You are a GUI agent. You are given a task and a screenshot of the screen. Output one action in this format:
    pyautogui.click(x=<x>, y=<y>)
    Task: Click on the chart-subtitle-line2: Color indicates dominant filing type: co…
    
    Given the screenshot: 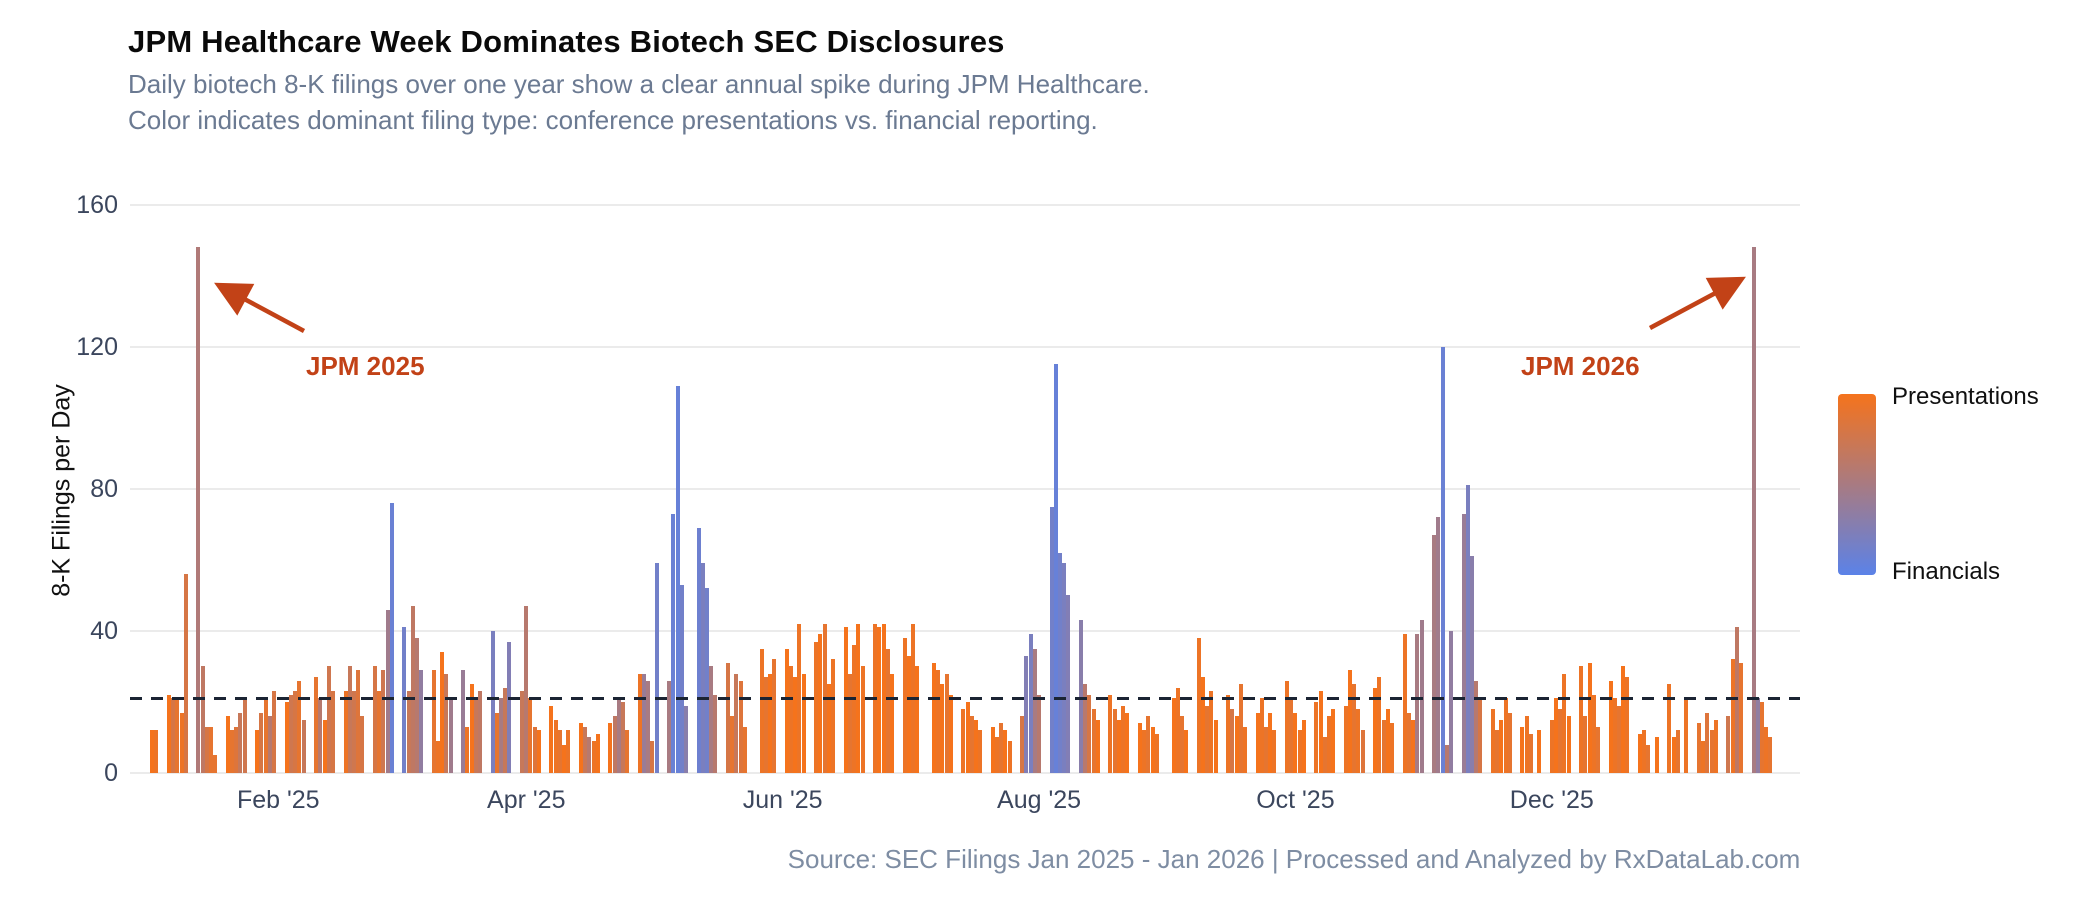 What is the action you would take?
    pyautogui.click(x=613, y=120)
    